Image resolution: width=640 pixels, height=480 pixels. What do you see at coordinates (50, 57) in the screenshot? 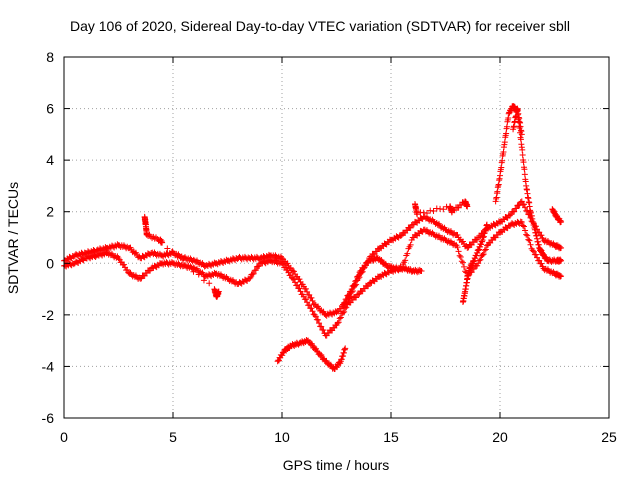
I see `y-tick-label: 8` at bounding box center [50, 57].